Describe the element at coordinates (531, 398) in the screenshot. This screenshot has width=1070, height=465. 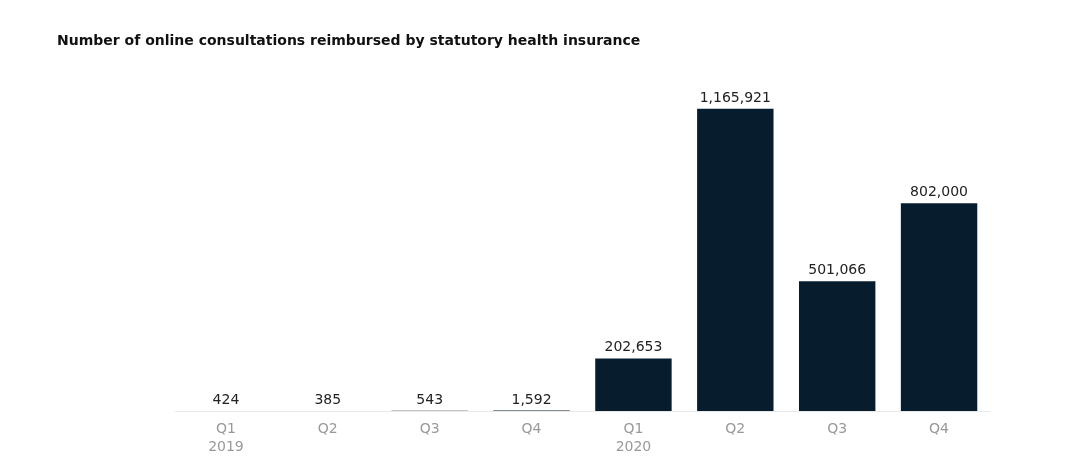
I see `data-label: 1,592` at that location.